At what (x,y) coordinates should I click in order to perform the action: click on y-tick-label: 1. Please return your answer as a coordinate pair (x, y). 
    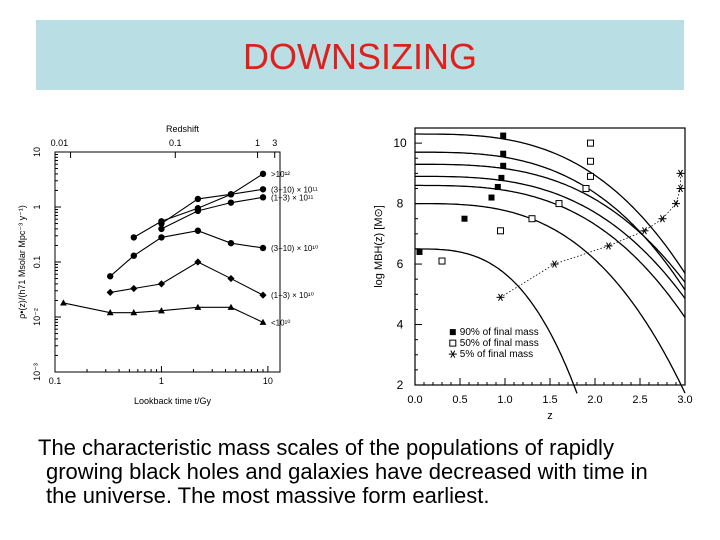
    Looking at the image, I should click on (37, 206).